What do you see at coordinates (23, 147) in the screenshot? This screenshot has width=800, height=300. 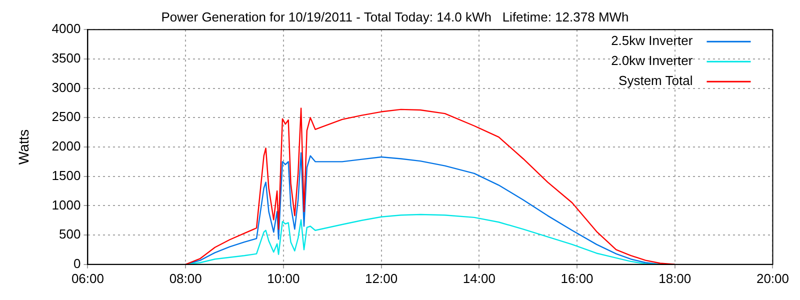 I see `y-axis-title: Watts` at bounding box center [23, 147].